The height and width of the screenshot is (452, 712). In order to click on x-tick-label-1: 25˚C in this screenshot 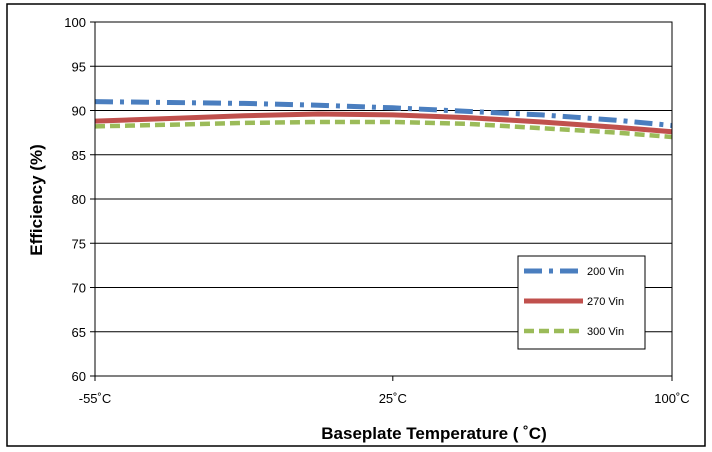, I will do `click(393, 398)`.